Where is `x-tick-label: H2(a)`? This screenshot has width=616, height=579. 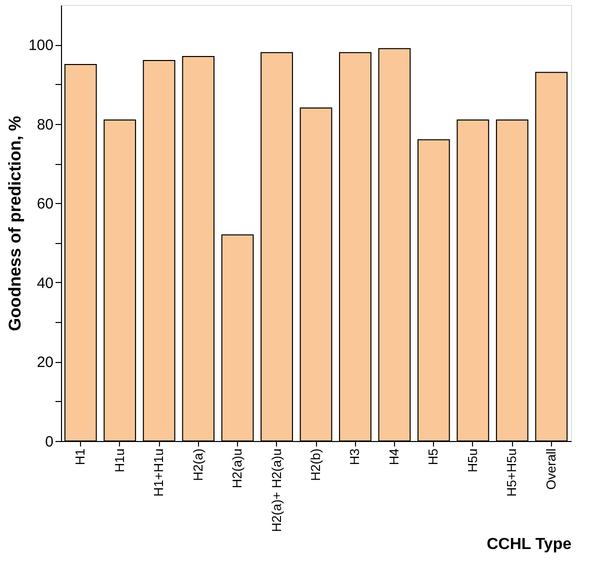 x-tick-label: H2(a) is located at coordinates (198, 465).